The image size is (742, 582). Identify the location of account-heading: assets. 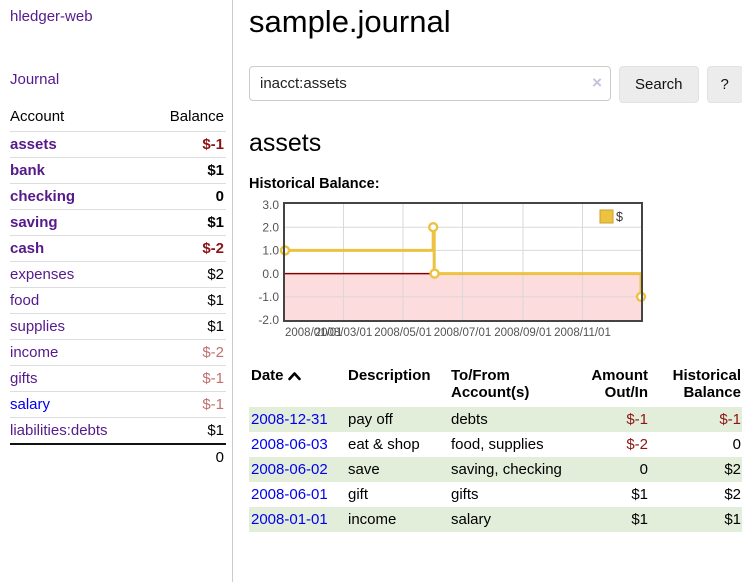
(285, 143).